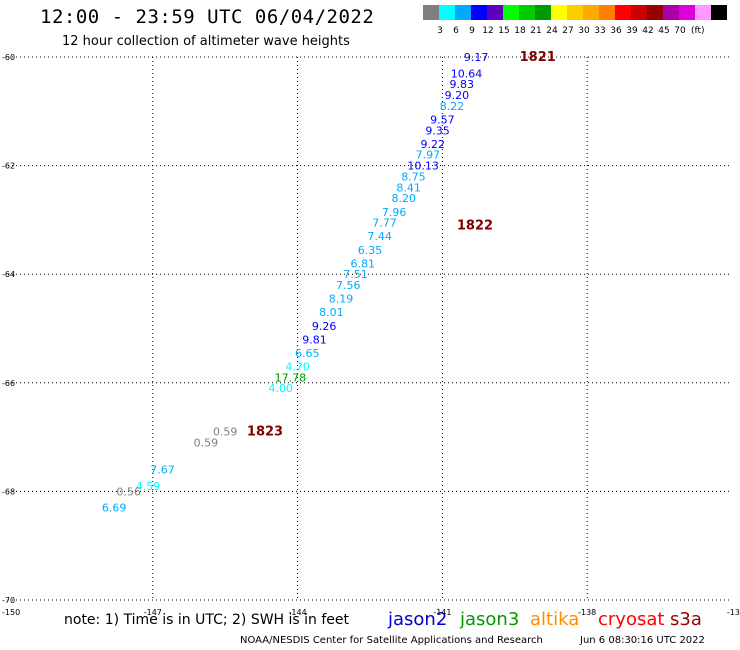 The height and width of the screenshot is (650, 740). What do you see at coordinates (472, 31) in the screenshot?
I see `colorbar-label: 9` at bounding box center [472, 31].